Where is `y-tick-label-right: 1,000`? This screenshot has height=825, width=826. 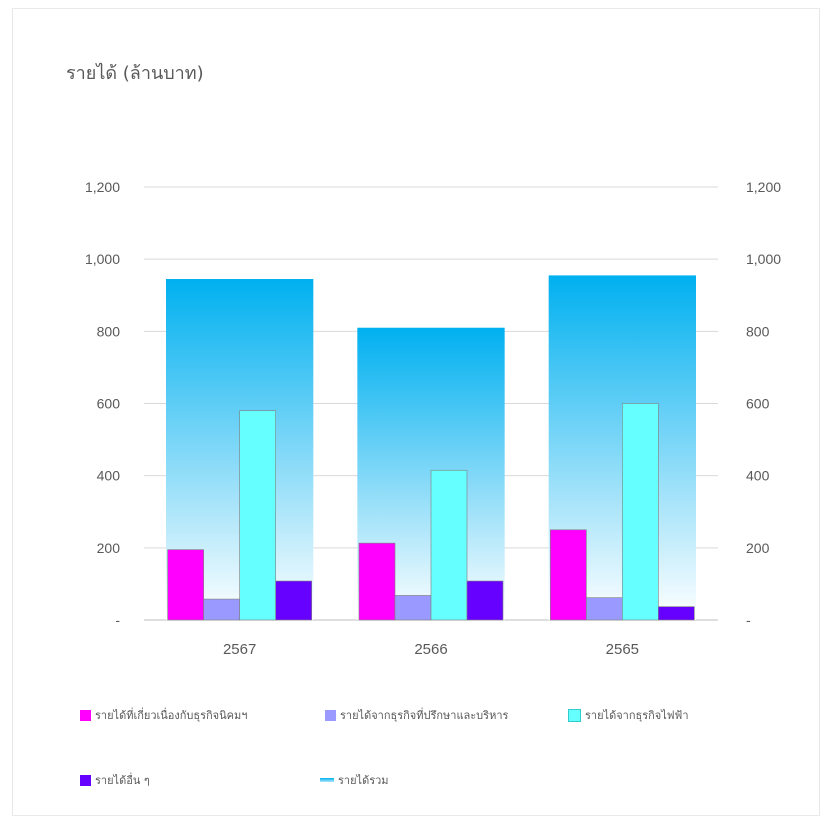
y-tick-label-right: 1,000 is located at coordinates (763, 259).